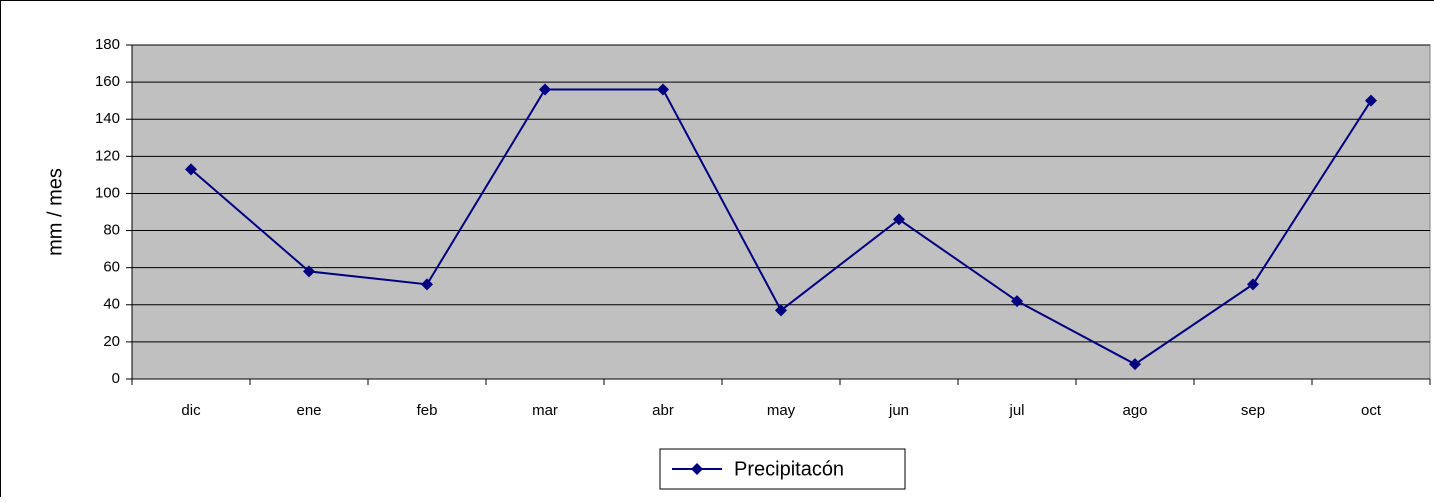 The height and width of the screenshot is (502, 1434). What do you see at coordinates (1016, 410) in the screenshot?
I see `x-tick-label: jul` at bounding box center [1016, 410].